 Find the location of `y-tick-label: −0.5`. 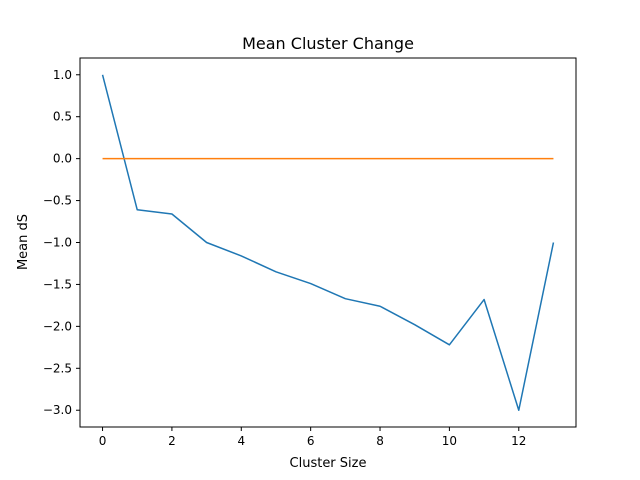

y-tick-label: −0.5 is located at coordinates (57, 201).